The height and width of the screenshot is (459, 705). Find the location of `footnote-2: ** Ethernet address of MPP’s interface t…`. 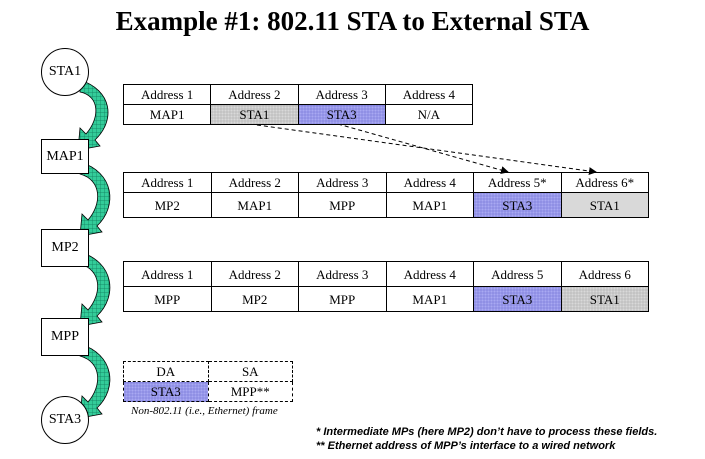

footnote-2: ** Ethernet address of MPP’s interface t… is located at coordinates (466, 446).